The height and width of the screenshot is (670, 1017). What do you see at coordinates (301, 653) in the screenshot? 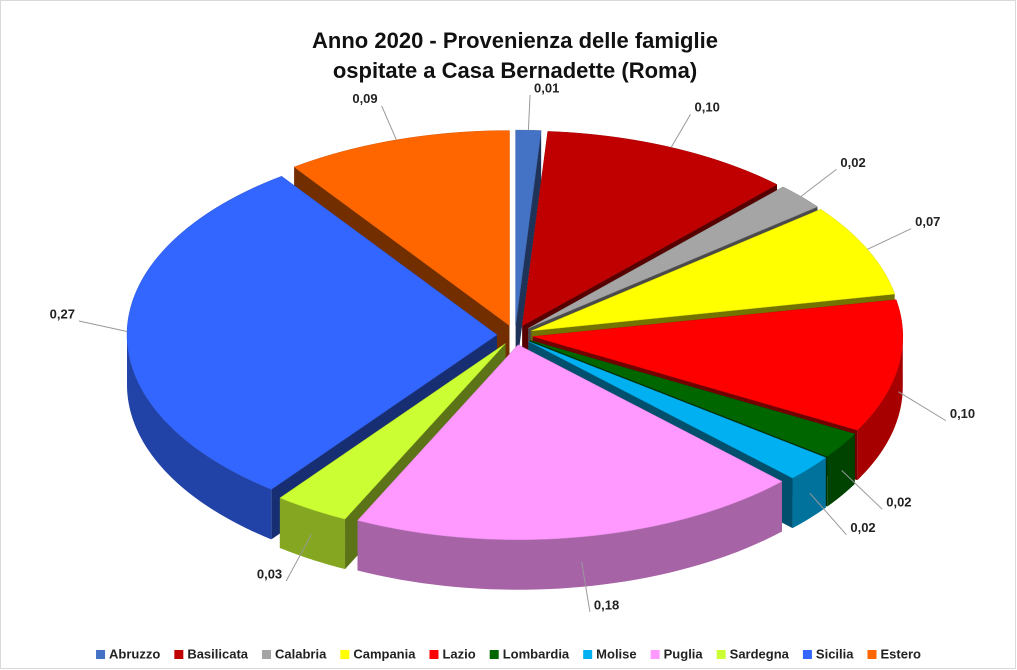
I see `legend-label: Calabria` at bounding box center [301, 653].